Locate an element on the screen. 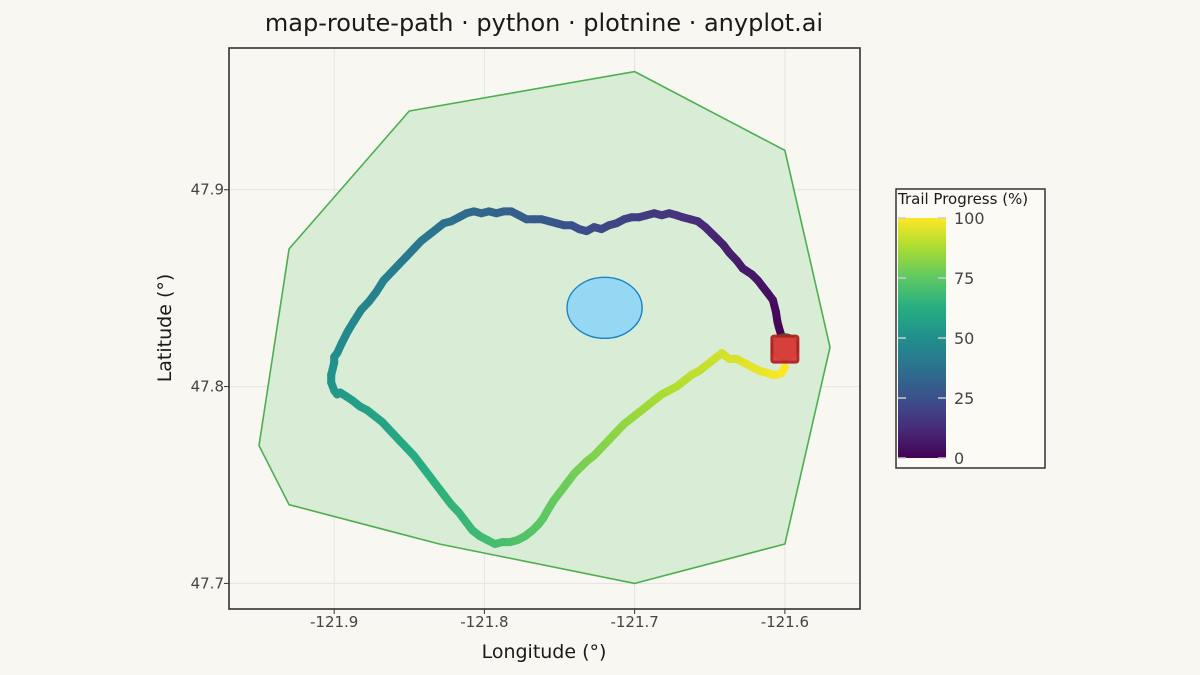 The height and width of the screenshot is (675, 1200). colorbar-tick-label: 100 is located at coordinates (969, 218).